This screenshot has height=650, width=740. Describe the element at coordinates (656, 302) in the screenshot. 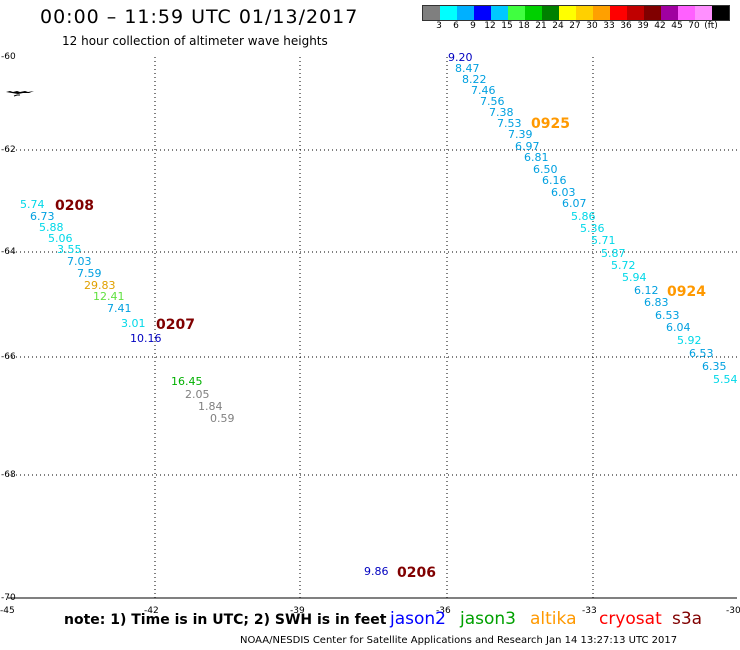

I see `wave-height-value: 6.83` at that location.